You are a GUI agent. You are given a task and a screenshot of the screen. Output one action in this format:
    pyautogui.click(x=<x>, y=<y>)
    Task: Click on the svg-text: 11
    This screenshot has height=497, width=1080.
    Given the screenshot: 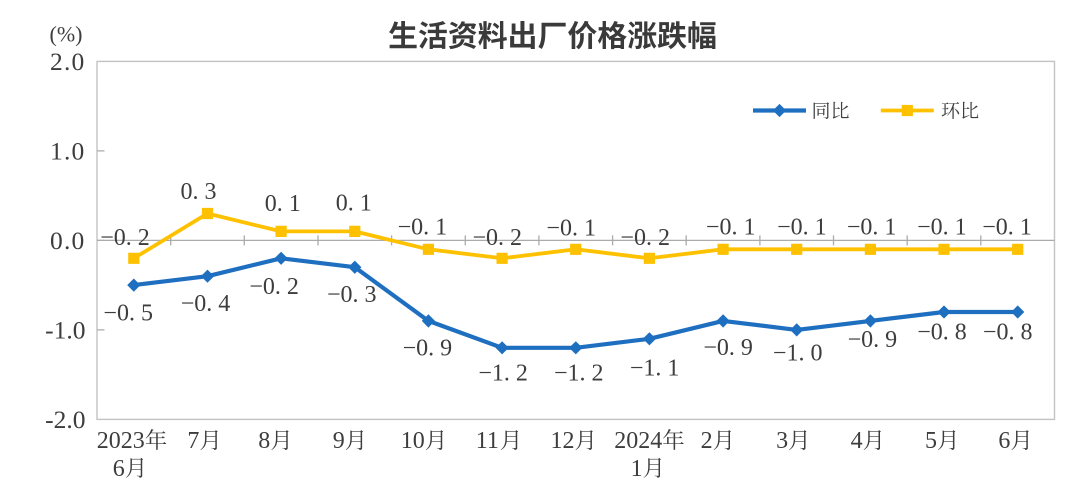 What is the action you would take?
    pyautogui.click(x=487, y=441)
    